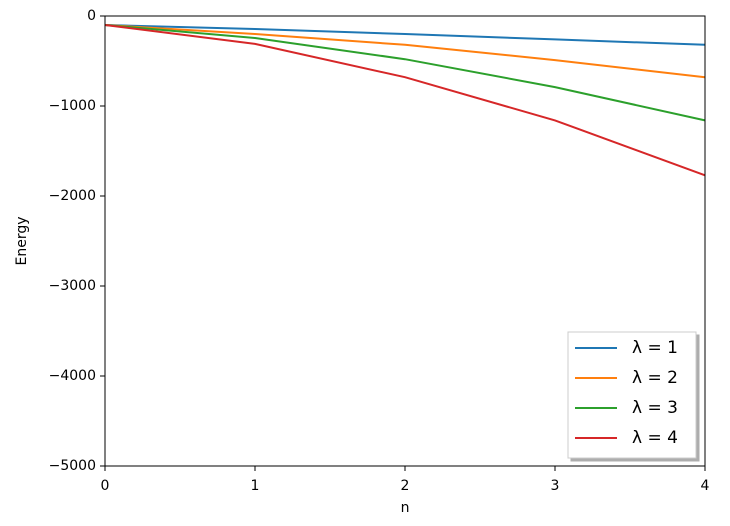 The image size is (730, 526). Describe the element at coordinates (655, 438) in the screenshot. I see `legend-label: λ = 4` at that location.